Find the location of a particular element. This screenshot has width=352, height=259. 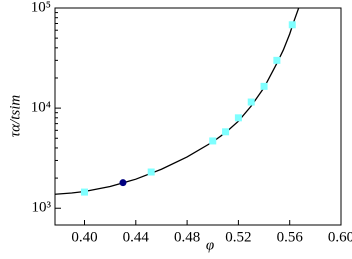

x-axis-label: φ is located at coordinates (210, 245).